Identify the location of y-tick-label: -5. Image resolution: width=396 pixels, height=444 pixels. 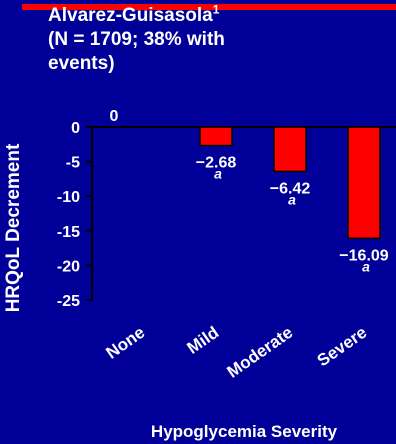
(73, 163).